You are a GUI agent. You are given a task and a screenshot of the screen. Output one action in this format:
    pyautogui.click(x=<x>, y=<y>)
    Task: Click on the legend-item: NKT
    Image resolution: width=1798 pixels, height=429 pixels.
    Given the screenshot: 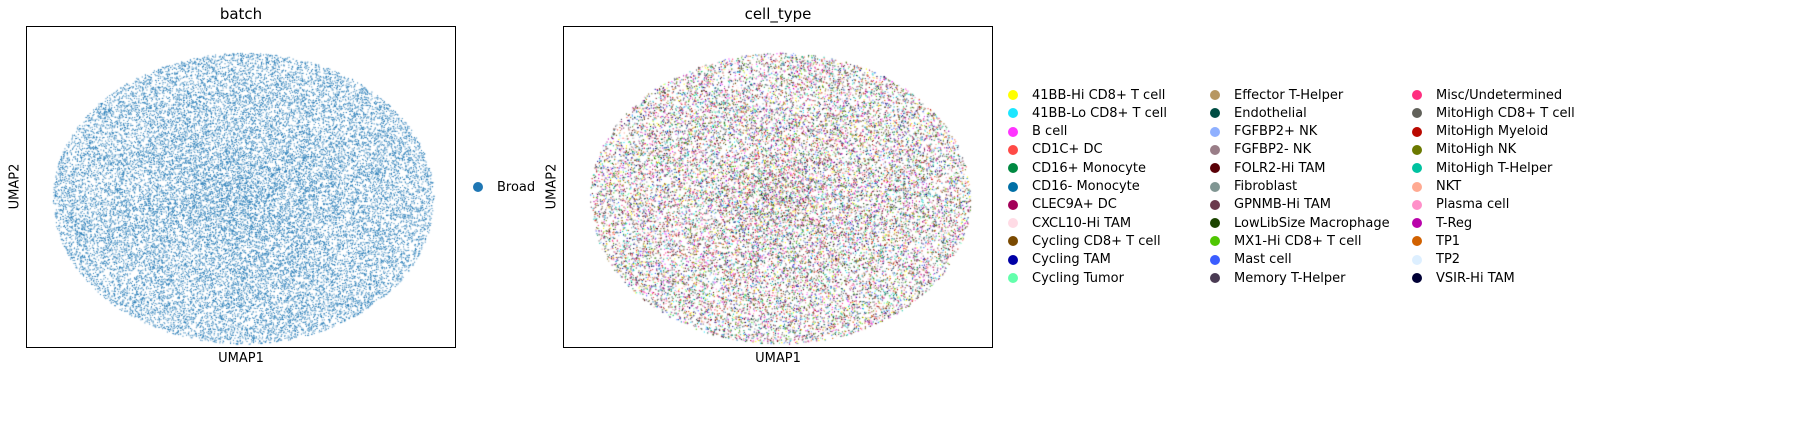 What is the action you would take?
    pyautogui.click(x=1436, y=187)
    